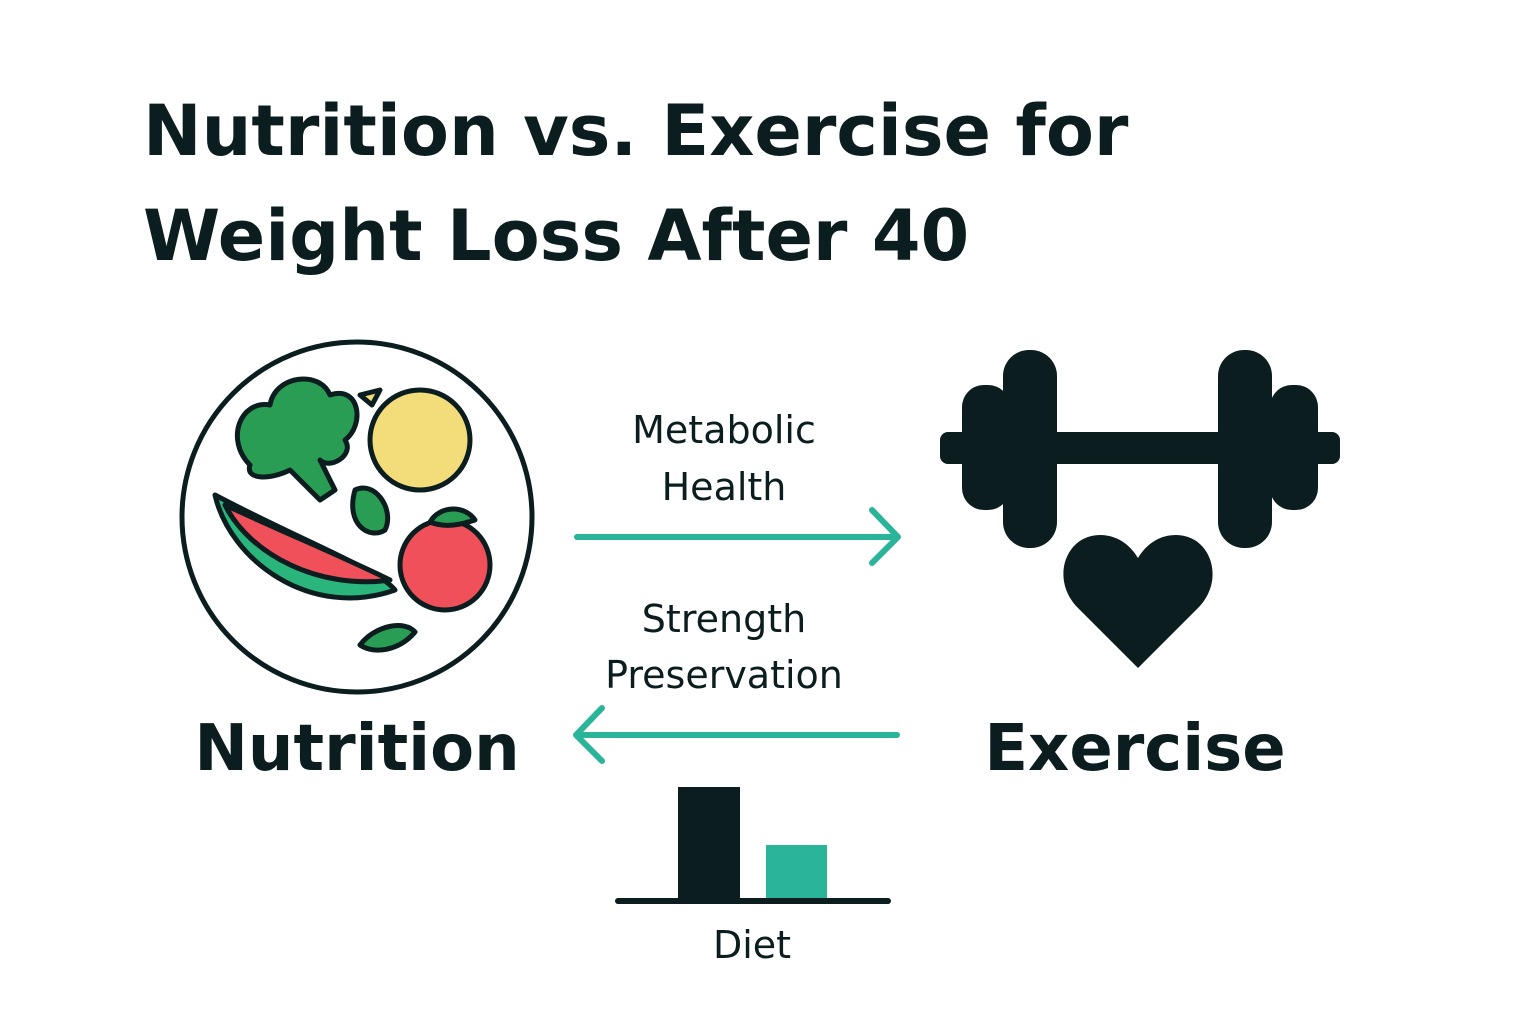  Describe the element at coordinates (752, 945) in the screenshot. I see `icon-label: Diet` at that location.